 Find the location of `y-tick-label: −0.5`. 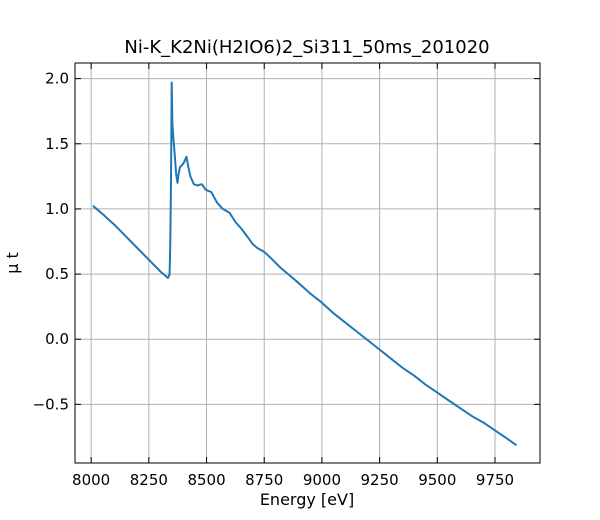

y-tick-label: −0.5 is located at coordinates (51, 404).